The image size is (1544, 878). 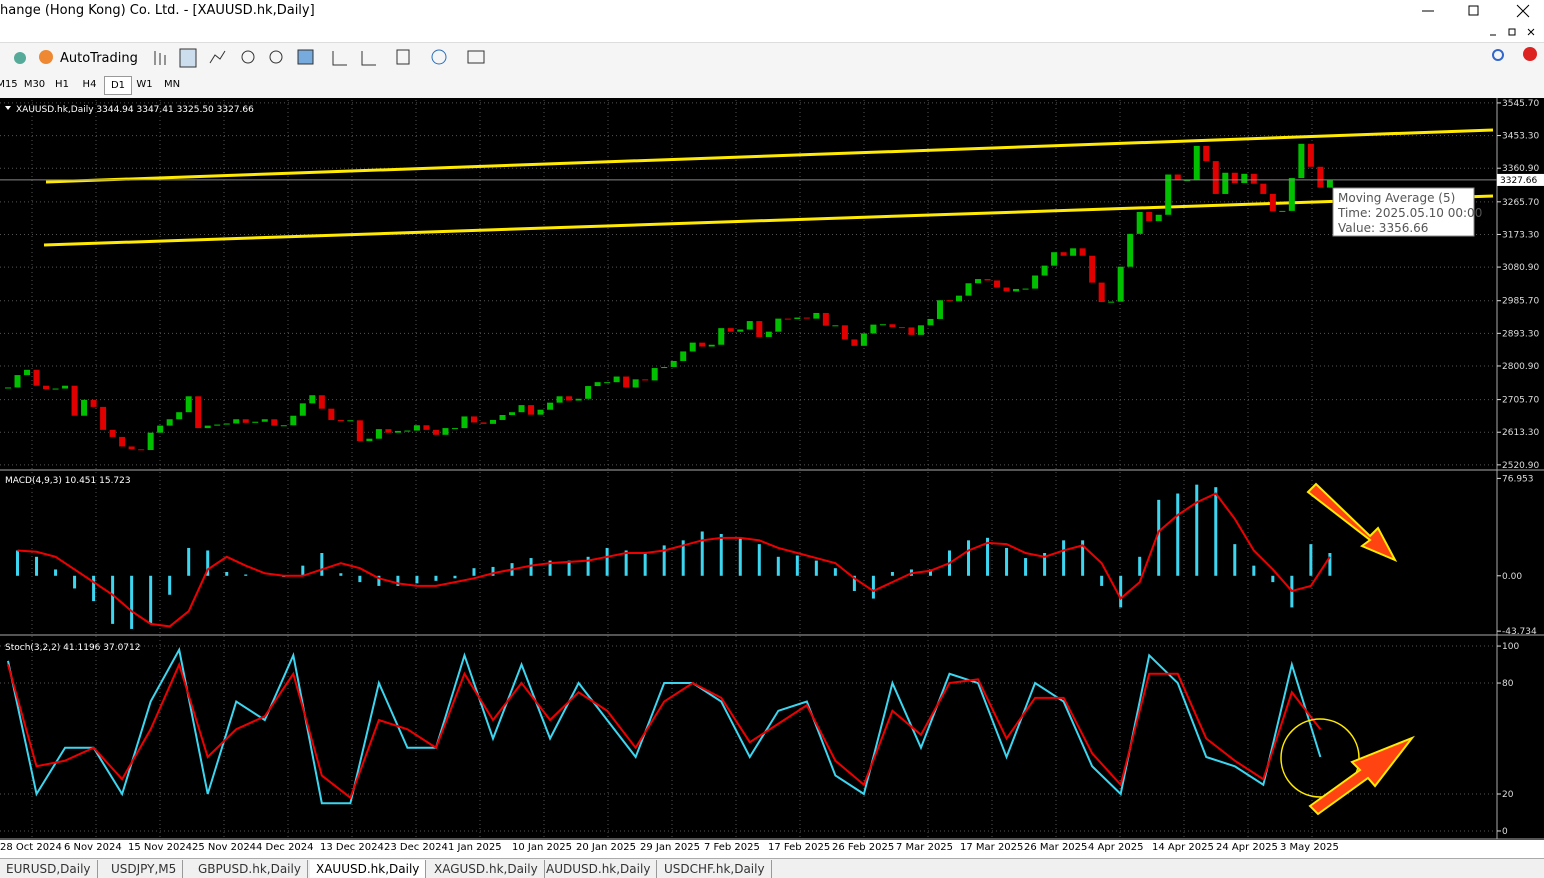 I want to click on timeframe-button: H1, so click(x=62, y=84).